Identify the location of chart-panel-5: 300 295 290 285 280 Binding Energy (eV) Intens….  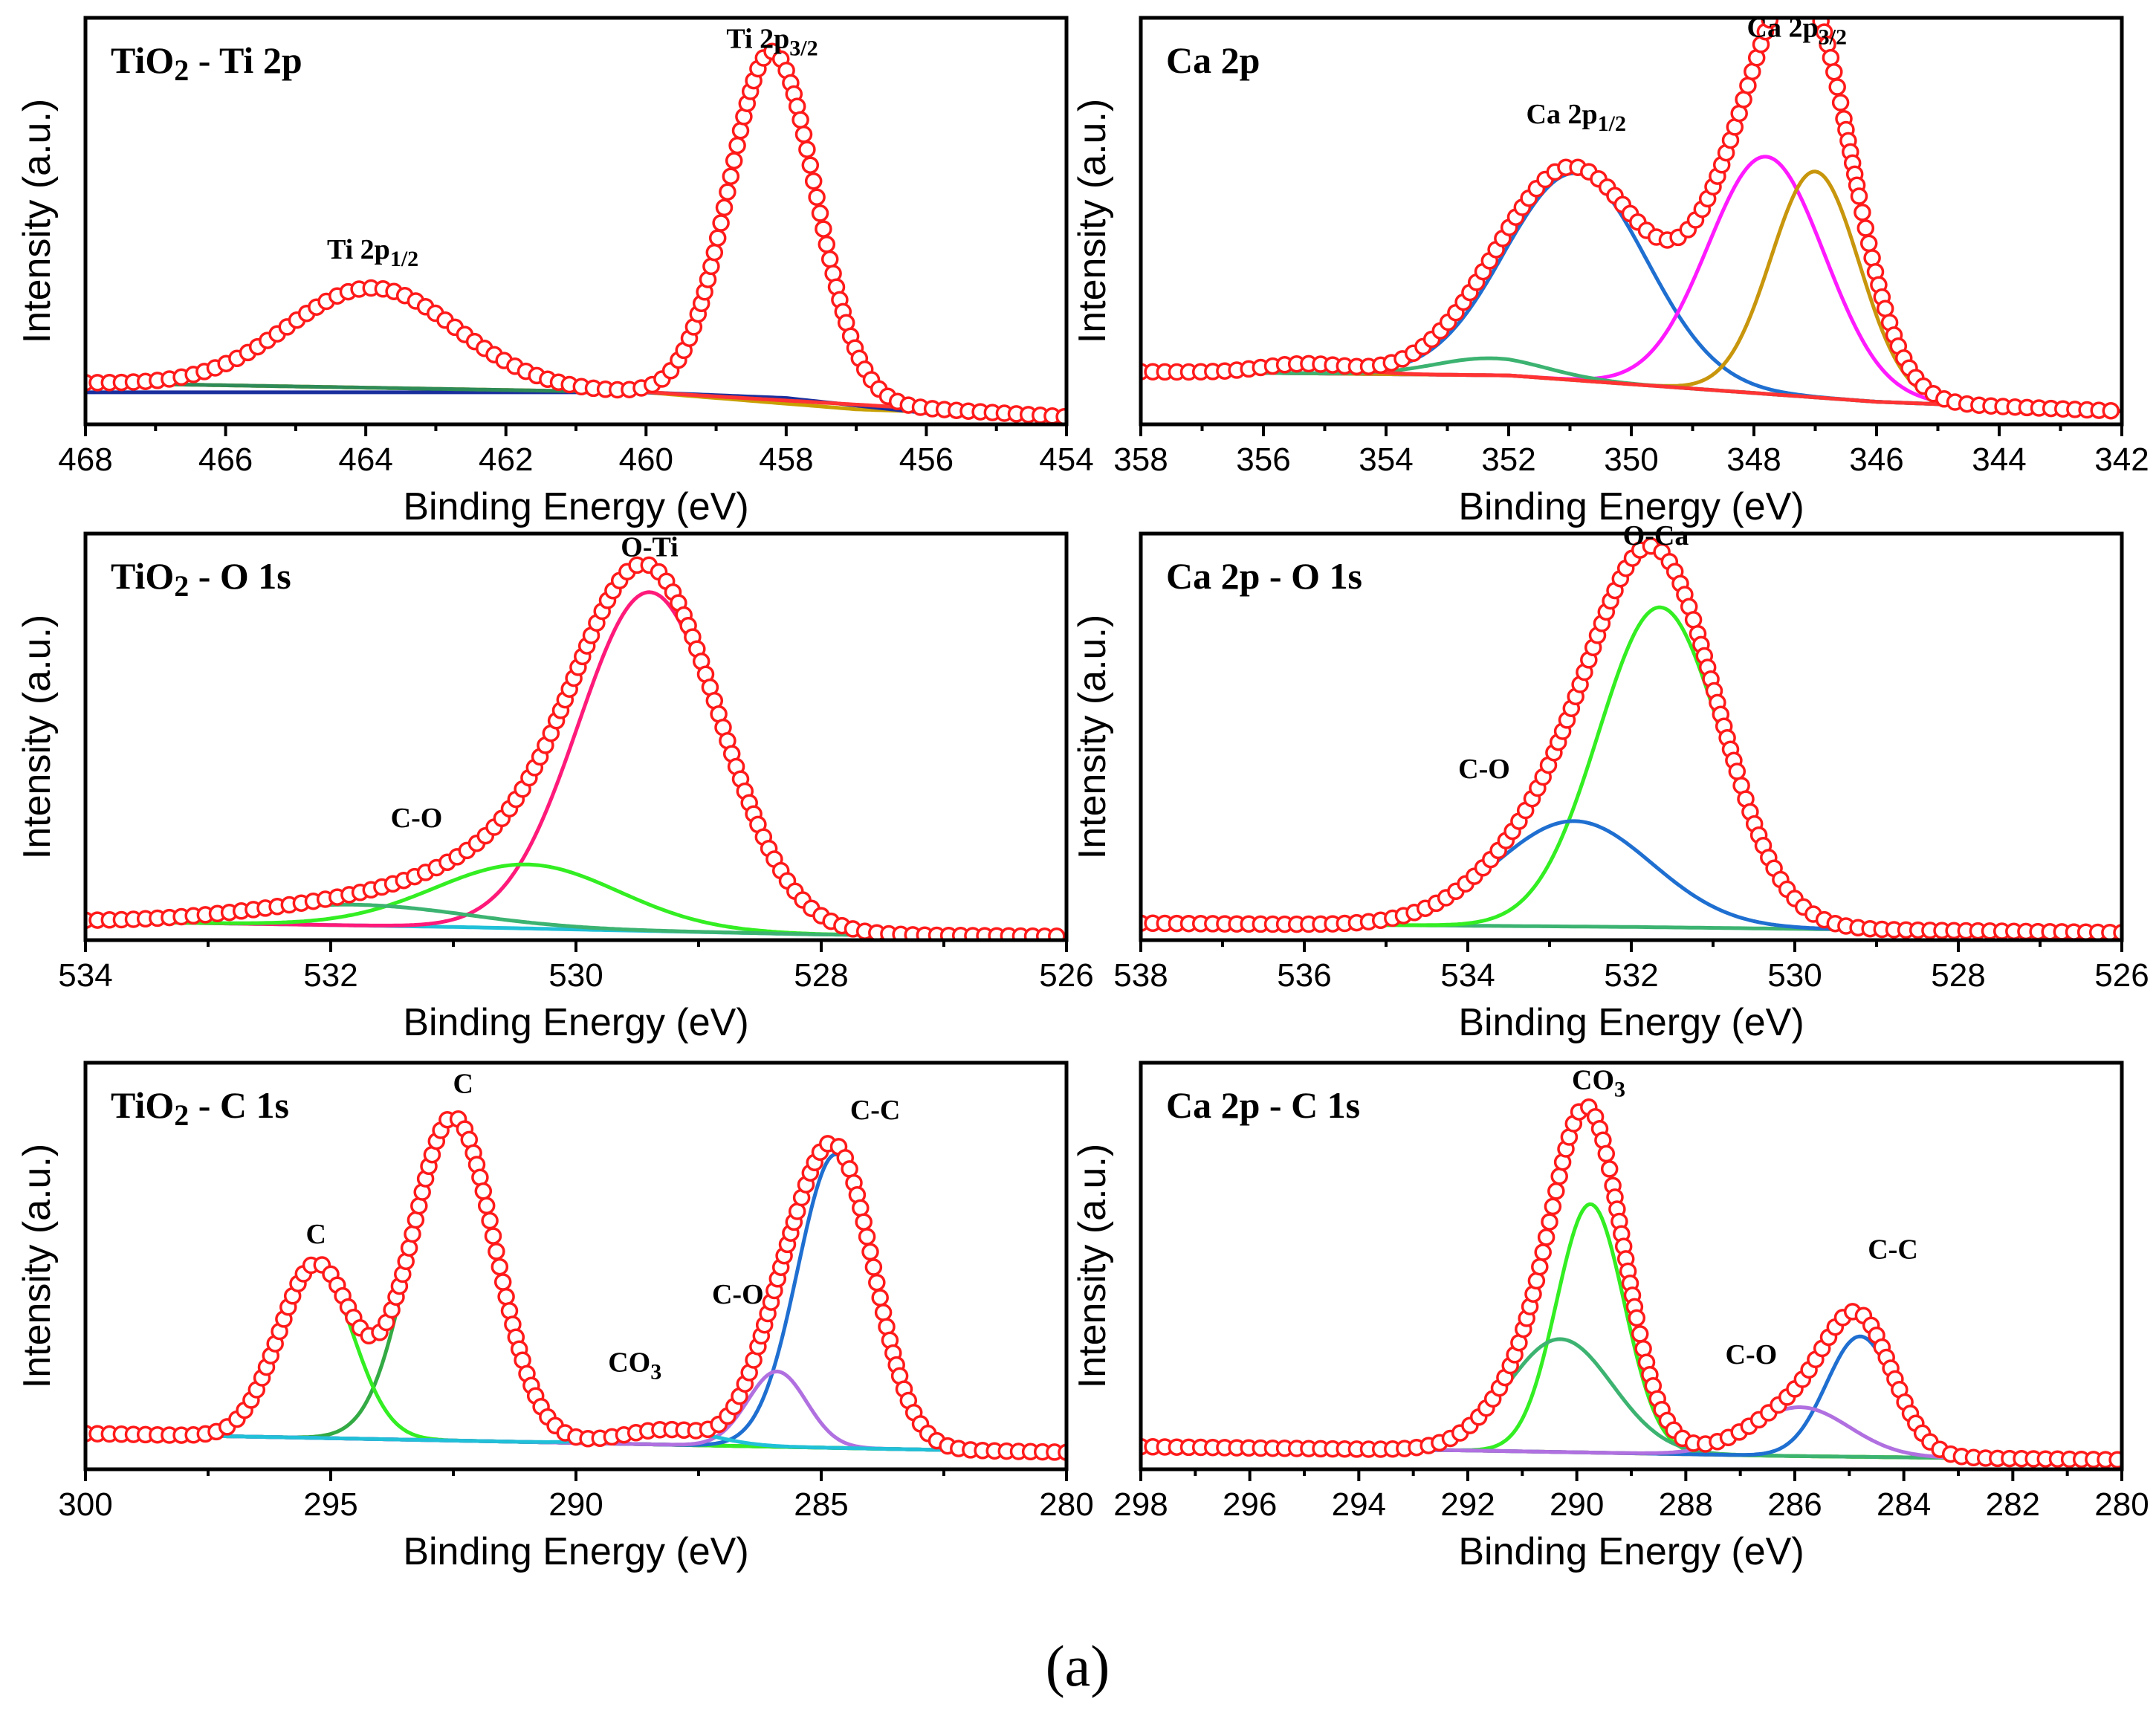
(555, 1317).